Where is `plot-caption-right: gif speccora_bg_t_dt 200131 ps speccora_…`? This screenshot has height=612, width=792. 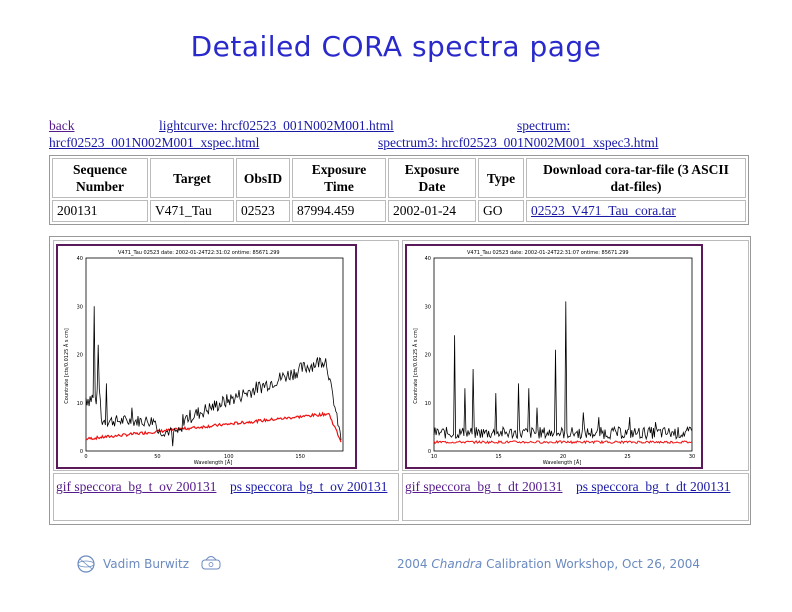 plot-caption-right: gif speccora_bg_t_dt 200131 ps speccora_… is located at coordinates (574, 486).